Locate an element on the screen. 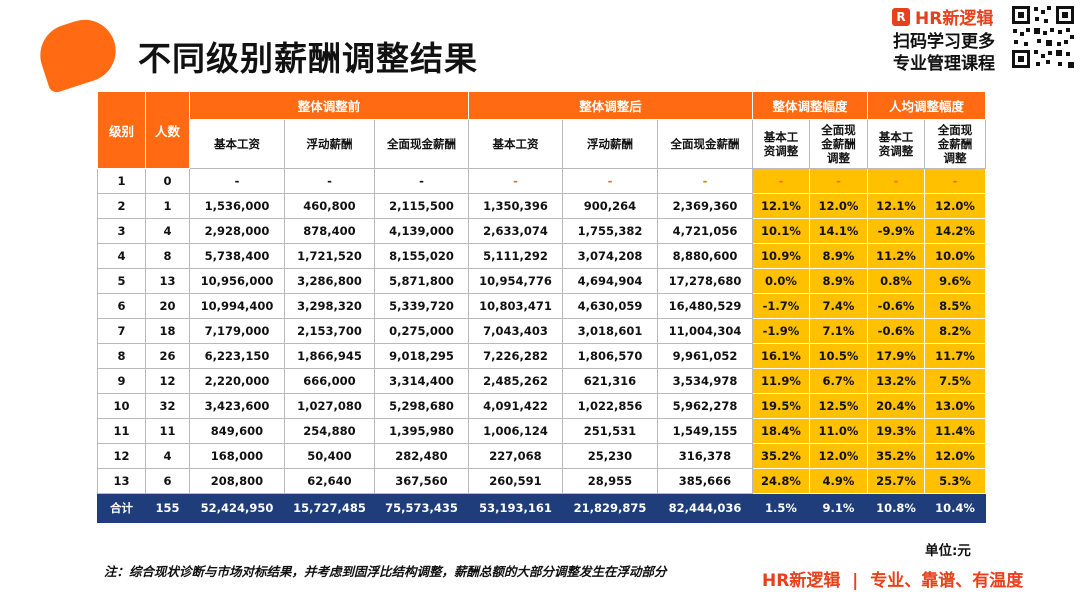  table-cell: 8 is located at coordinates (167, 256).